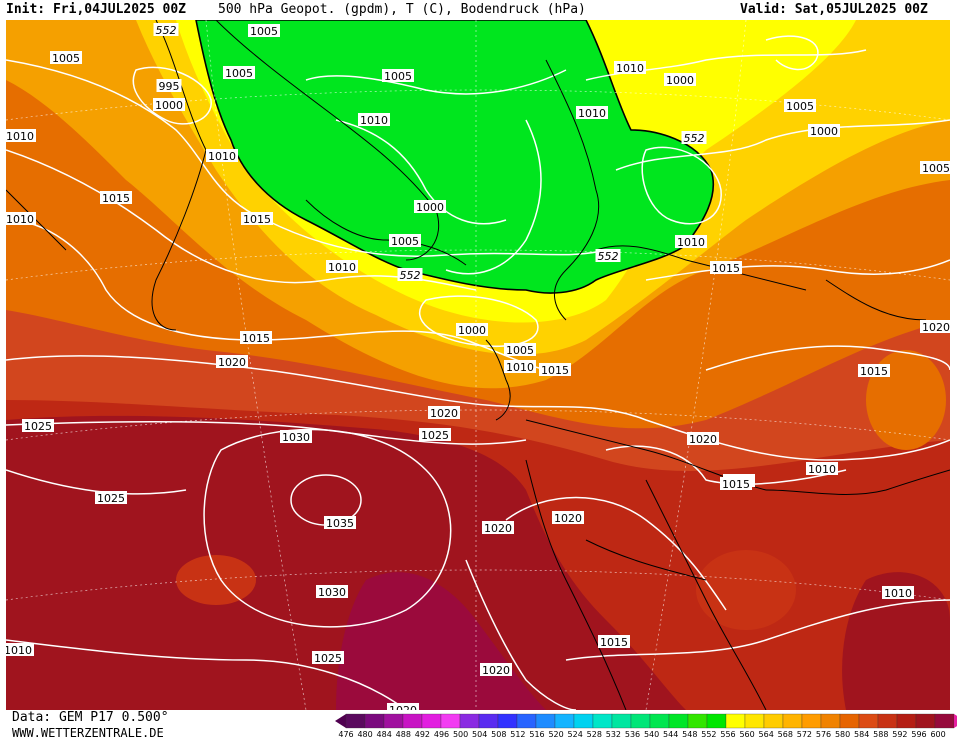  Describe the element at coordinates (804, 734) in the screenshot. I see `colorbar-tick-label: 572` at that location.